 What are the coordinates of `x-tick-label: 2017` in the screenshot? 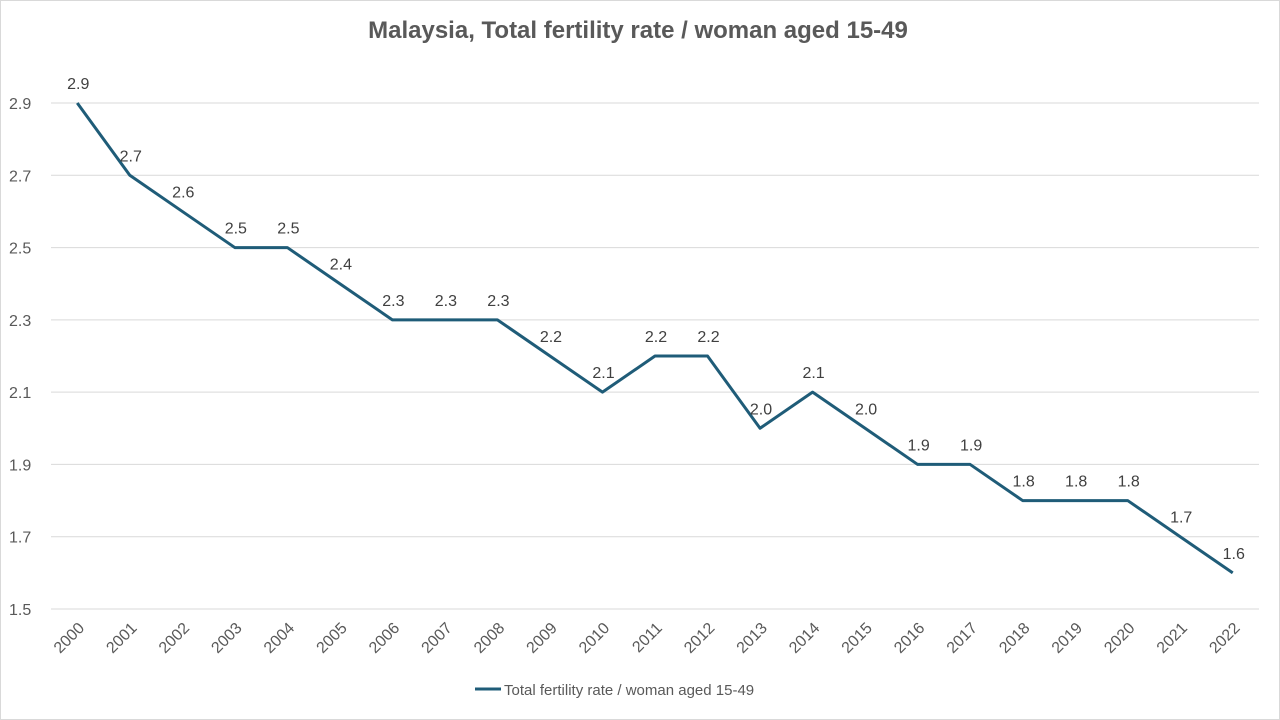 It's located at (962, 638).